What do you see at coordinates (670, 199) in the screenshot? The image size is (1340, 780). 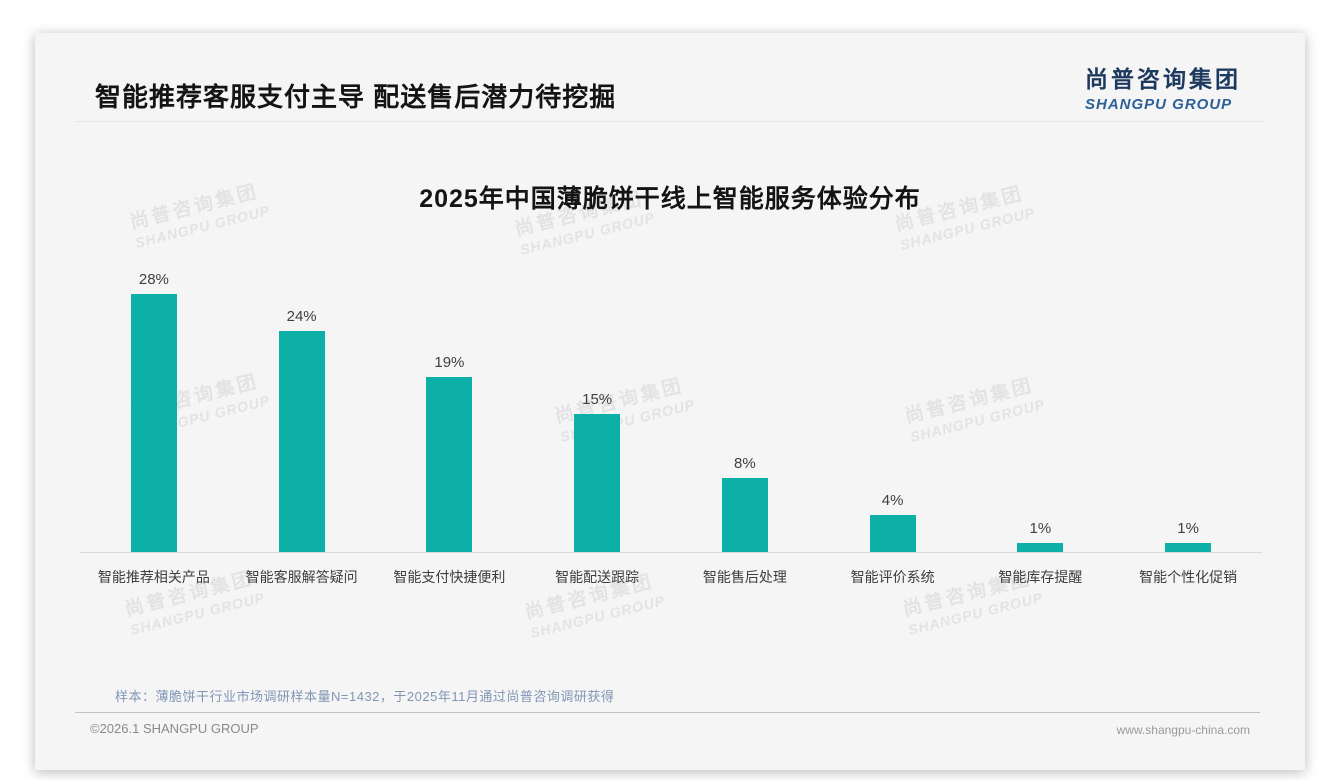 I see `chart-title: 2025年中国薄脆饼干线上智能服务体验分布` at bounding box center [670, 199].